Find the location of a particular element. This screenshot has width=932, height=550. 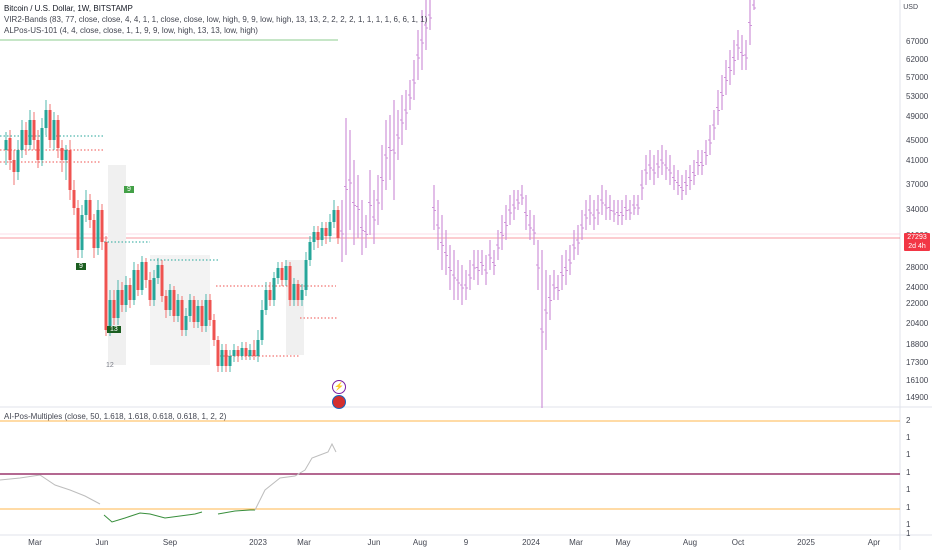

currency-label: USD is located at coordinates (910, 7).